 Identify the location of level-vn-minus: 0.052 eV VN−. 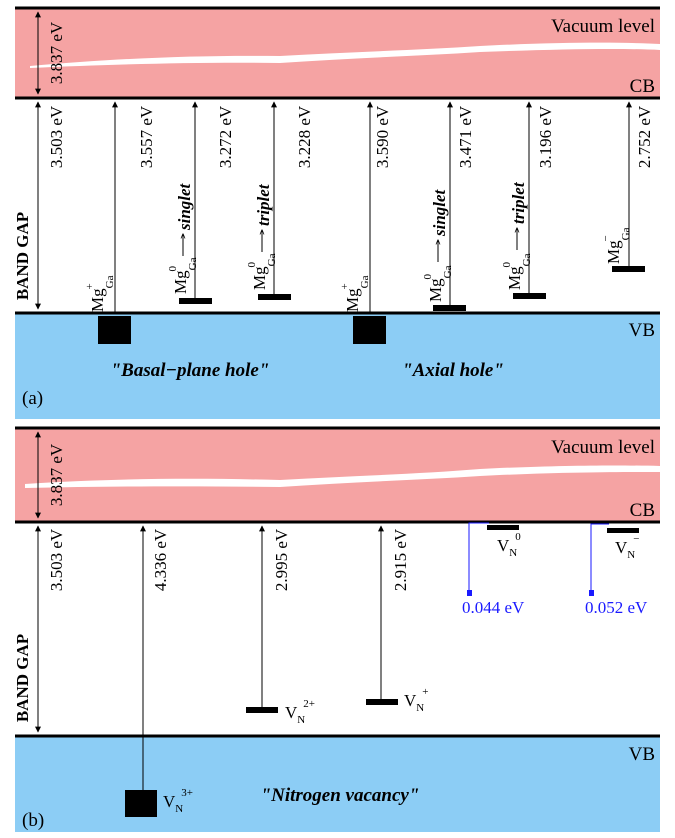
(616, 570).